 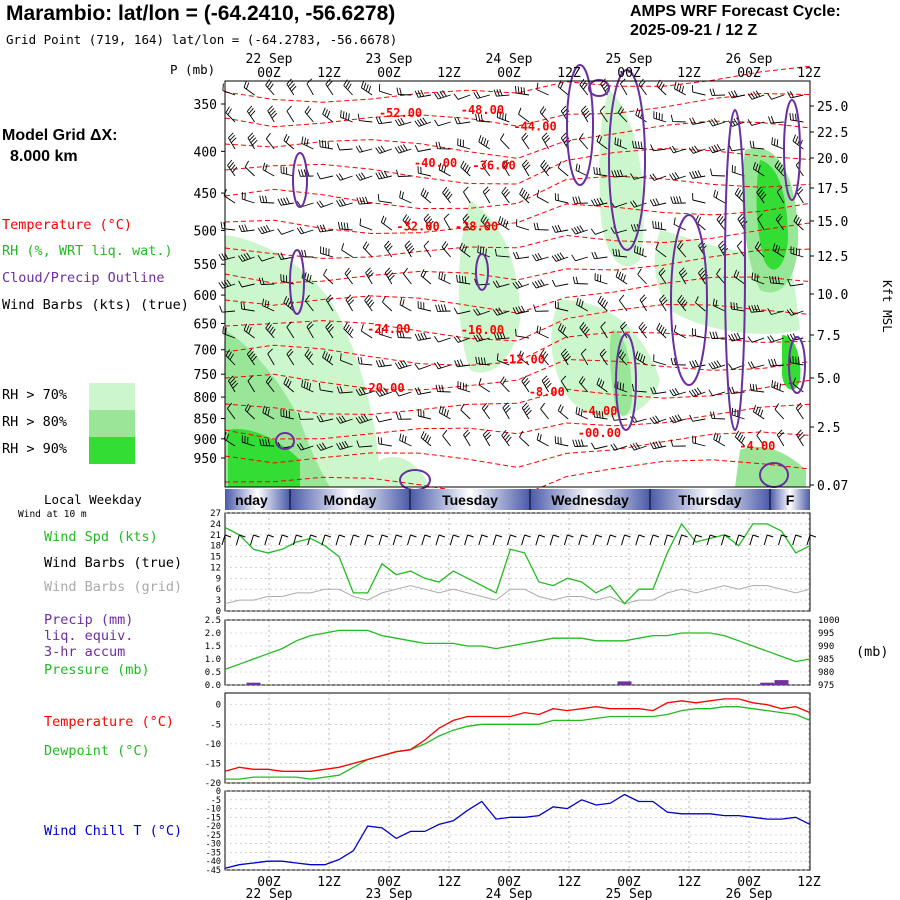 What do you see at coordinates (508, 740) in the screenshot?
I see `temp-dewpoint-panel: 0 -5 -10 -15 -20` at bounding box center [508, 740].